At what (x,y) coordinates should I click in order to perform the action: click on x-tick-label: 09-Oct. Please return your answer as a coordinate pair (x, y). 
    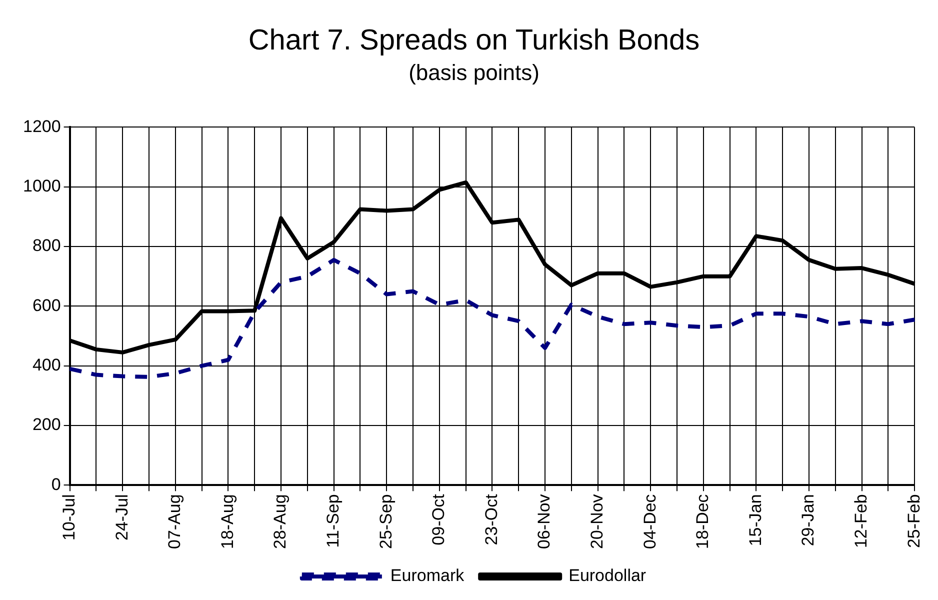
    Looking at the image, I should click on (438, 520).